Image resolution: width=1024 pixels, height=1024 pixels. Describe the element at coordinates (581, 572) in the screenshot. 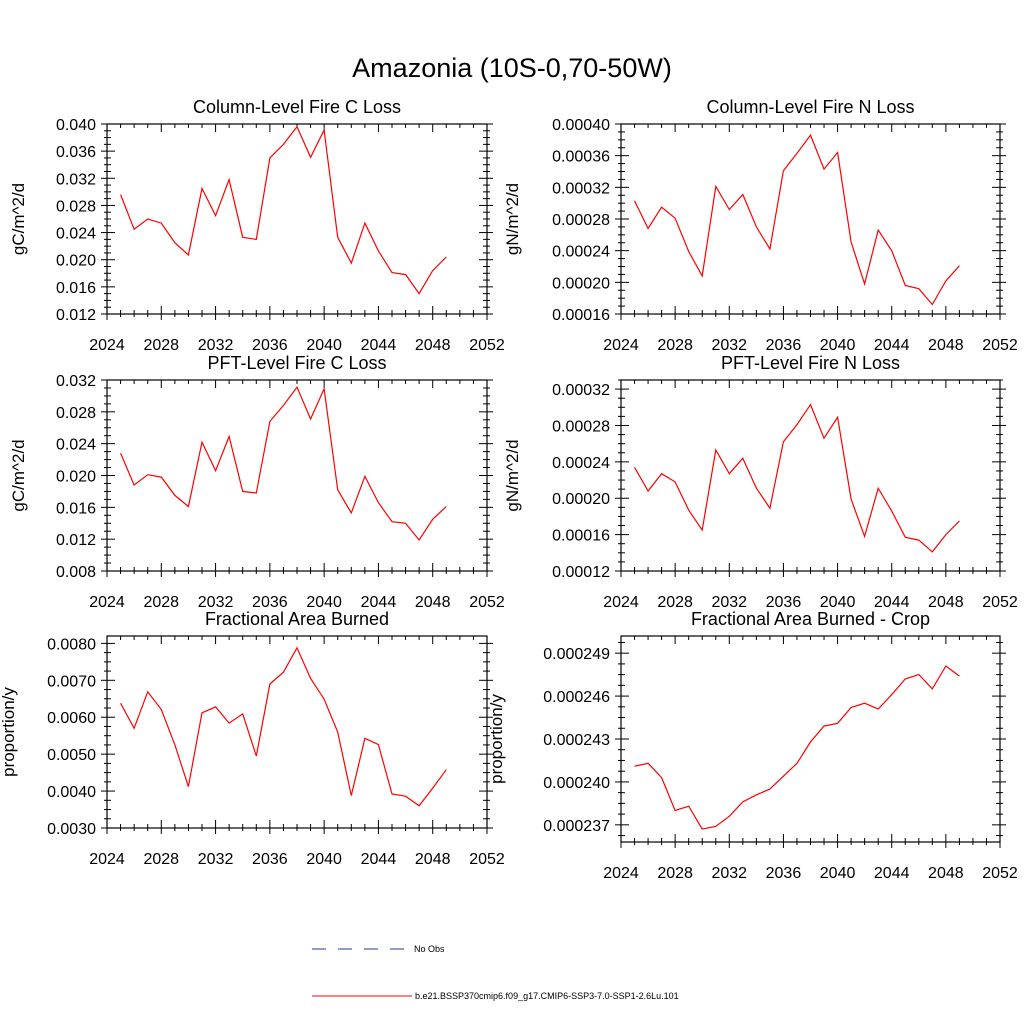

I see `y-tick-label: 0.00012` at that location.